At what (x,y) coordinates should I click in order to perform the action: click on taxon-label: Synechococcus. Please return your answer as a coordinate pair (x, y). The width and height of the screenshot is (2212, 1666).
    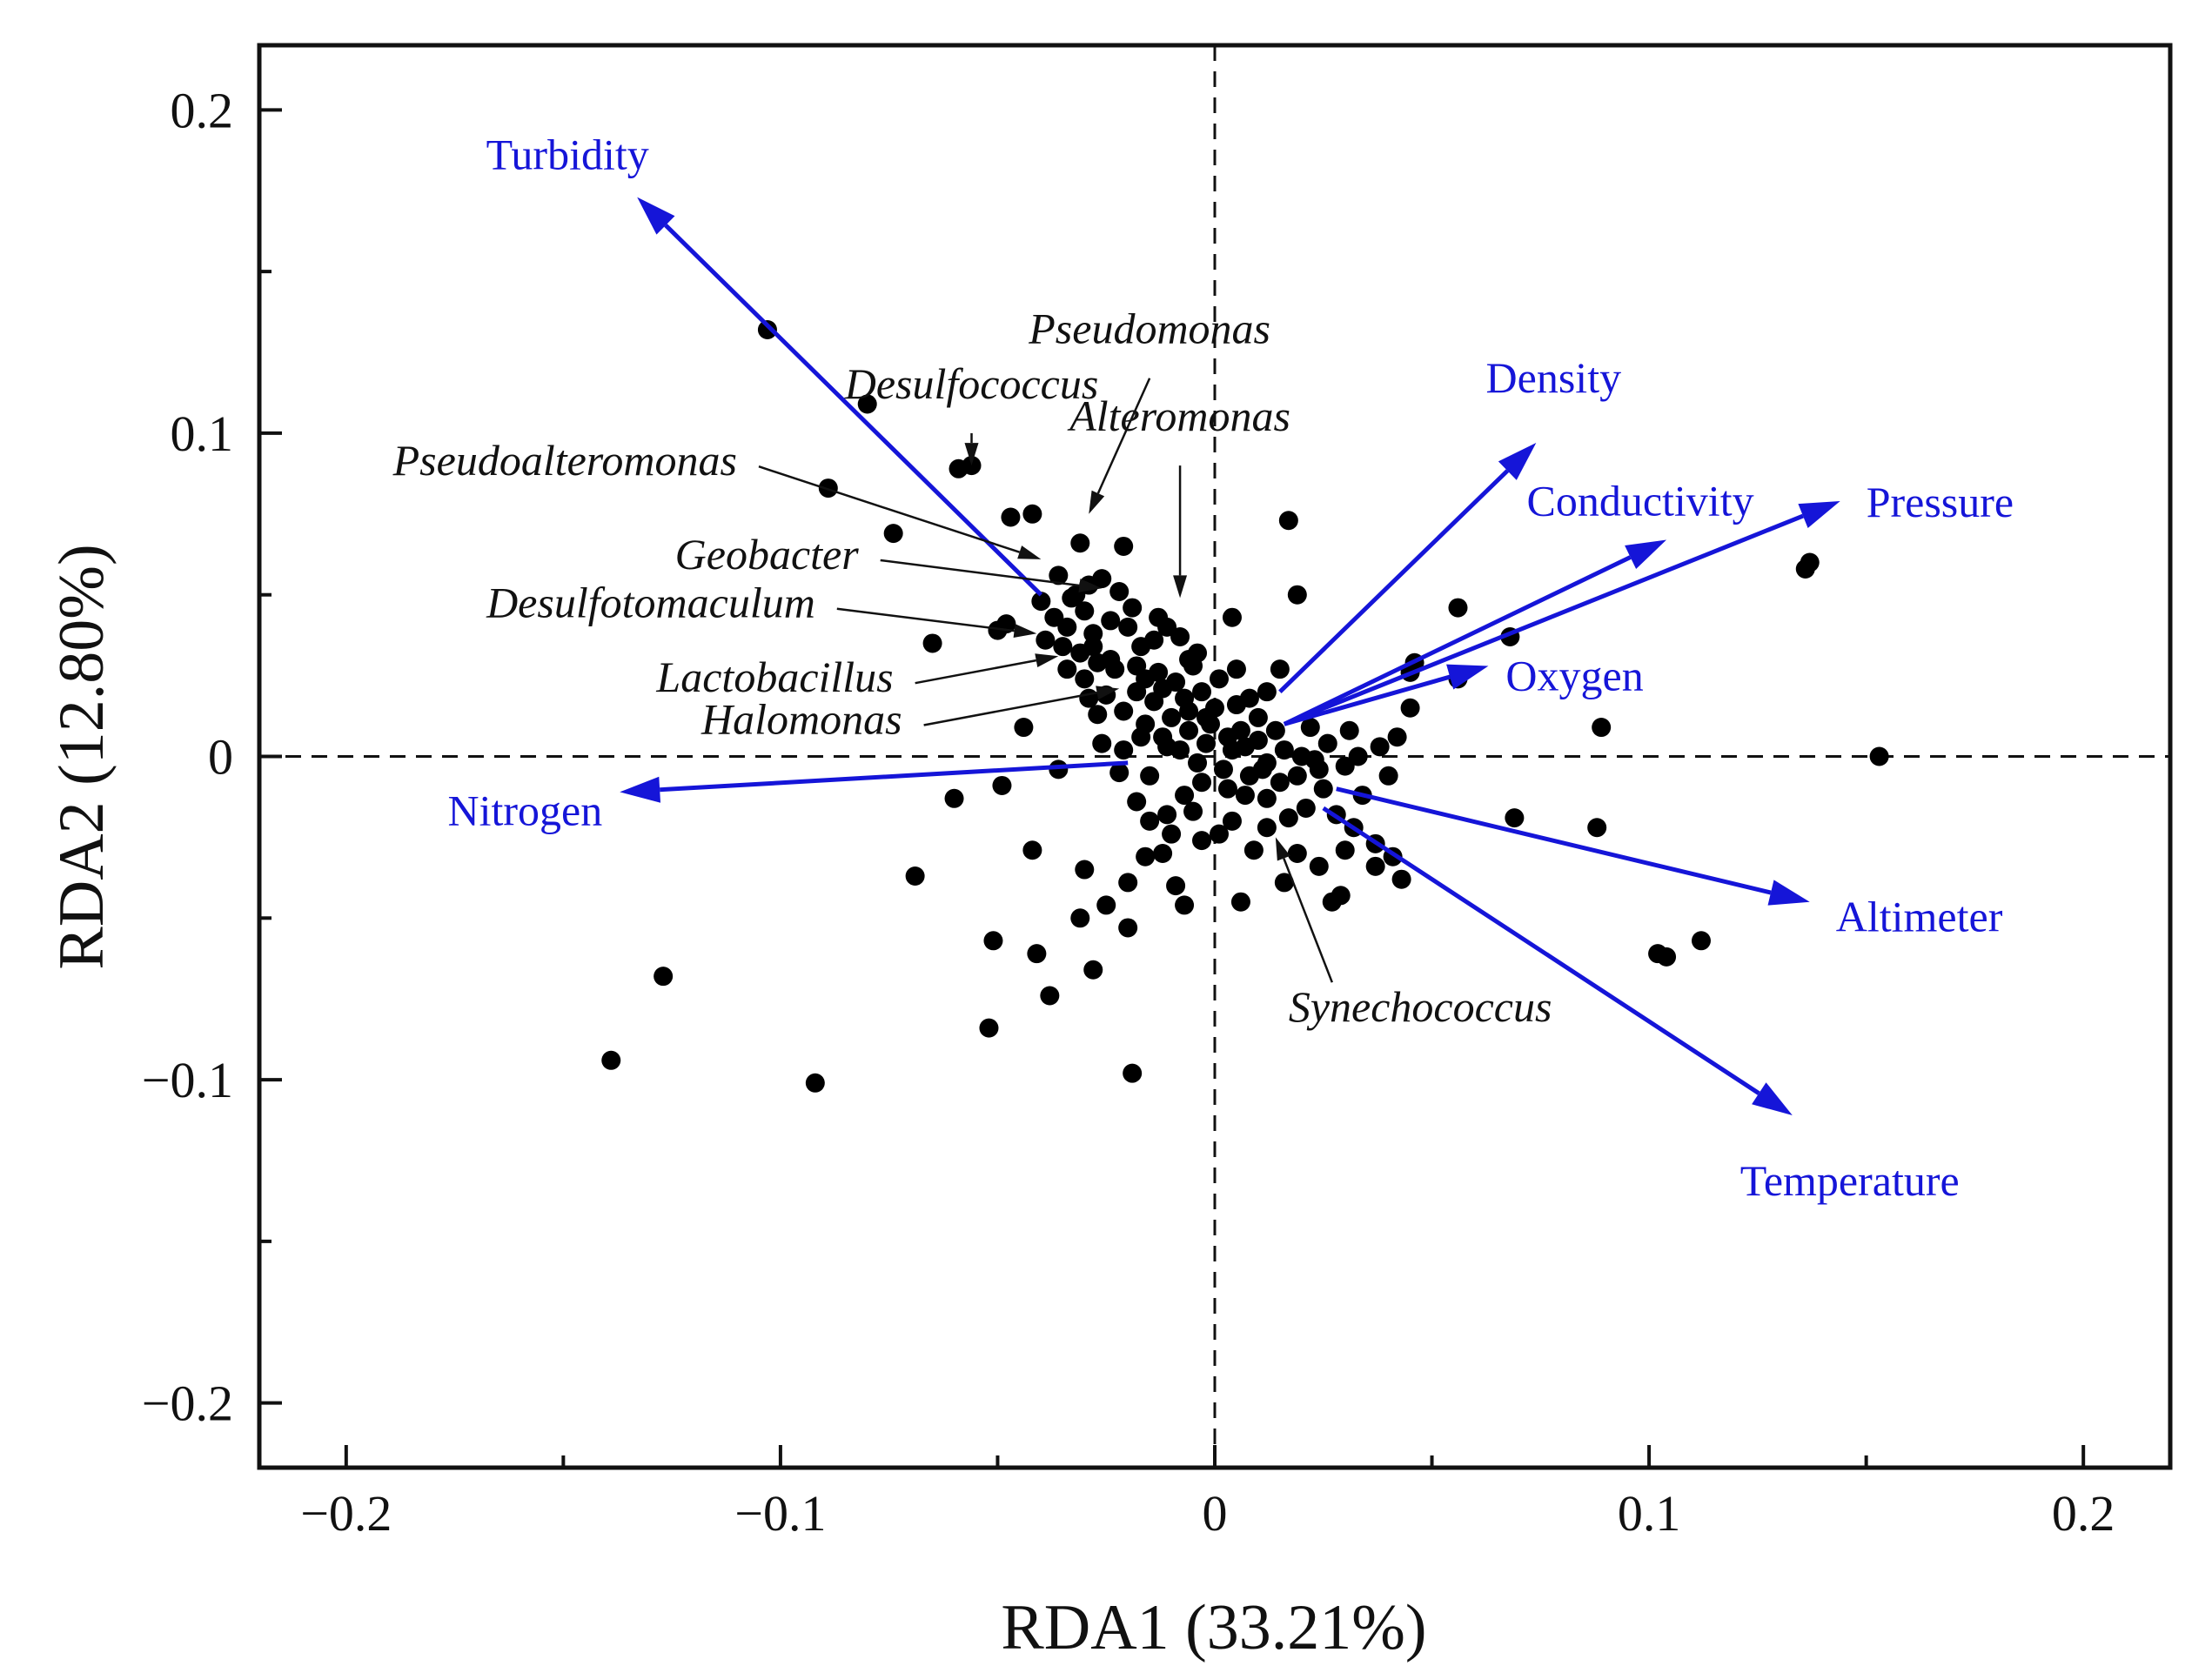
    Looking at the image, I should click on (1420, 1006).